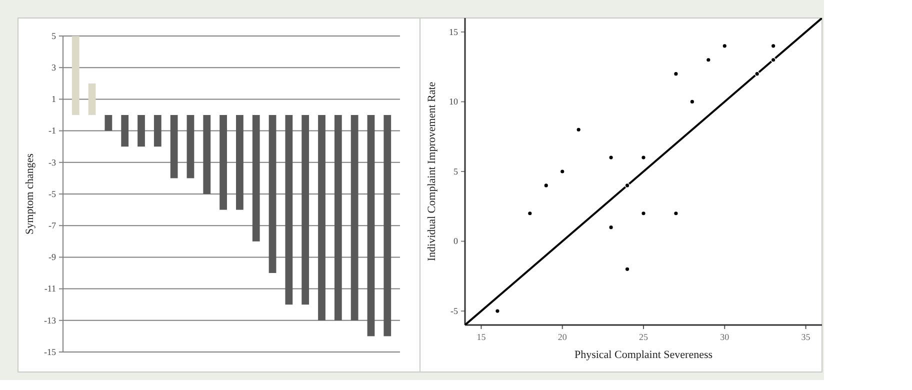  I want to click on x-tick-label: 25, so click(643, 337).